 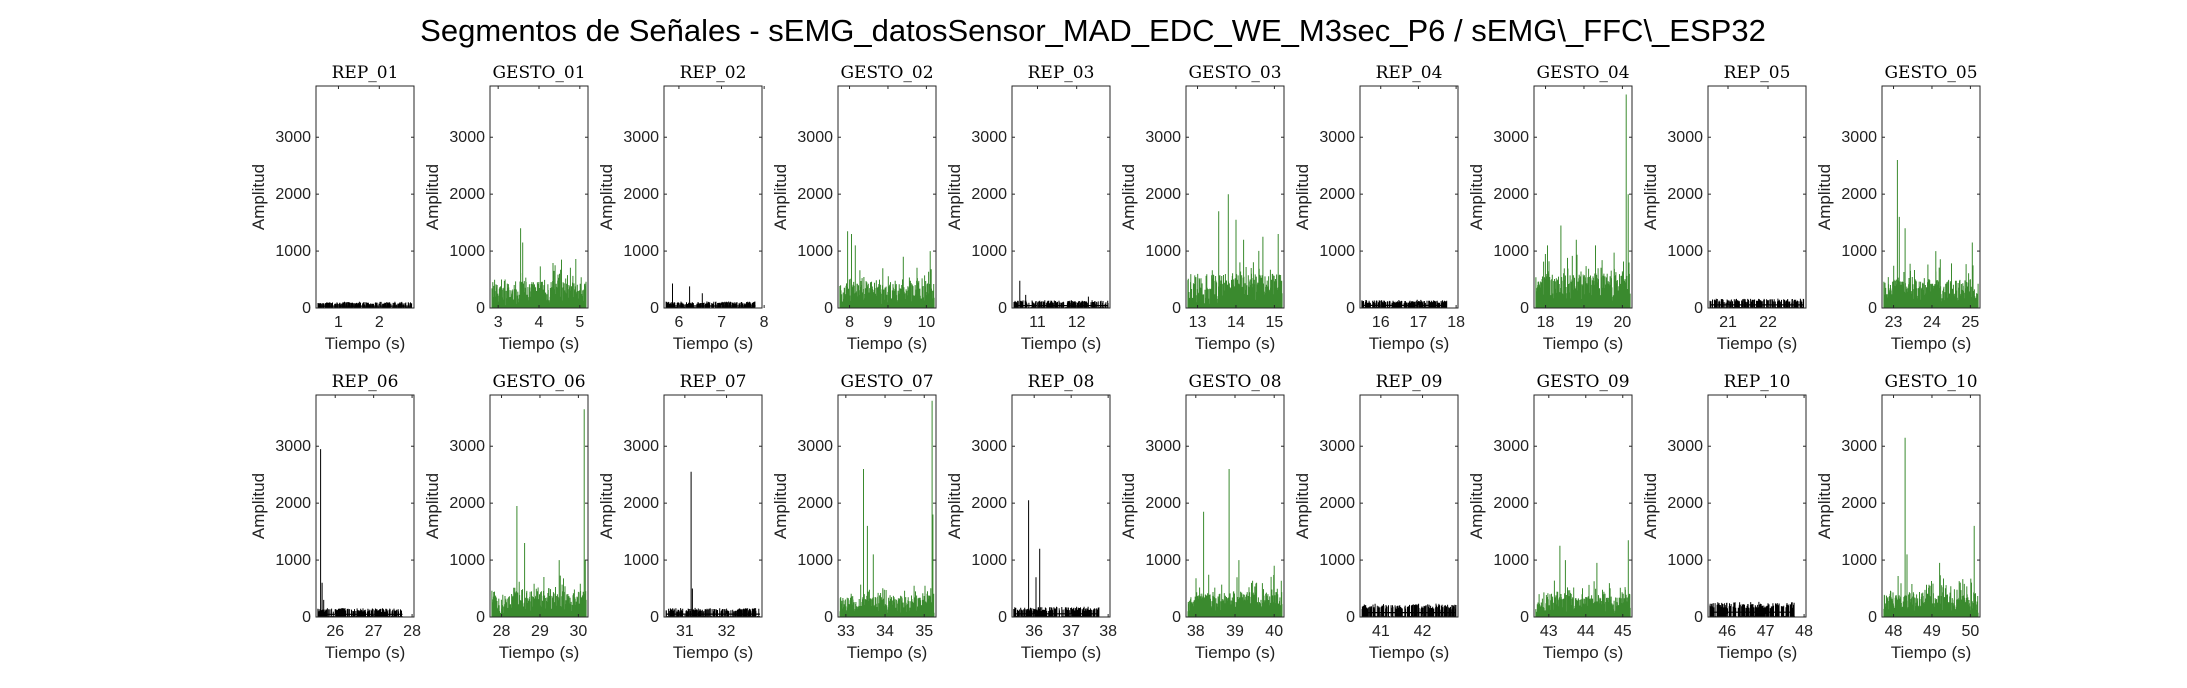 I want to click on x-tick-label: 35, so click(x=924, y=631).